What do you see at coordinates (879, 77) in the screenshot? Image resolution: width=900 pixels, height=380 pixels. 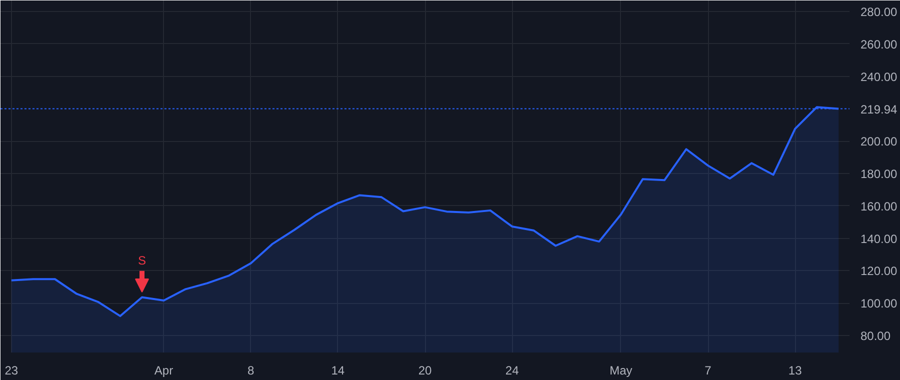 I see `y-tick-label: 240.00` at bounding box center [879, 77].